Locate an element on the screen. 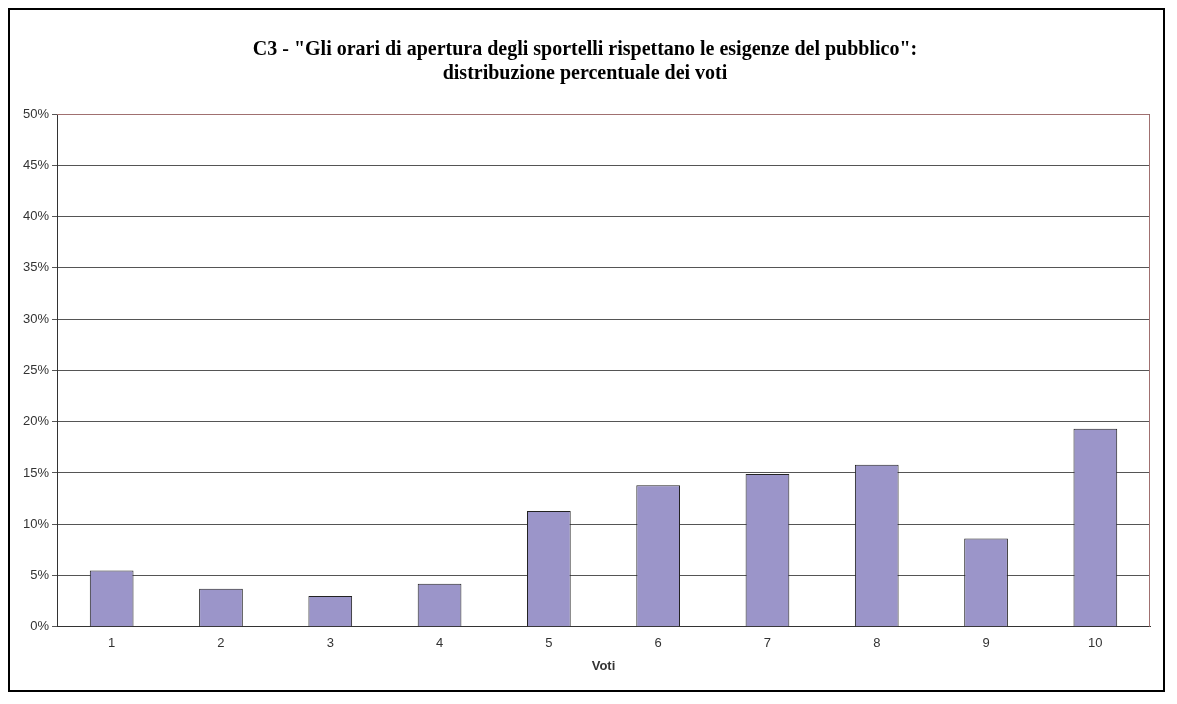 Image resolution: width=1177 pixels, height=704 pixels. x-axis-title: Voti is located at coordinates (603, 665).